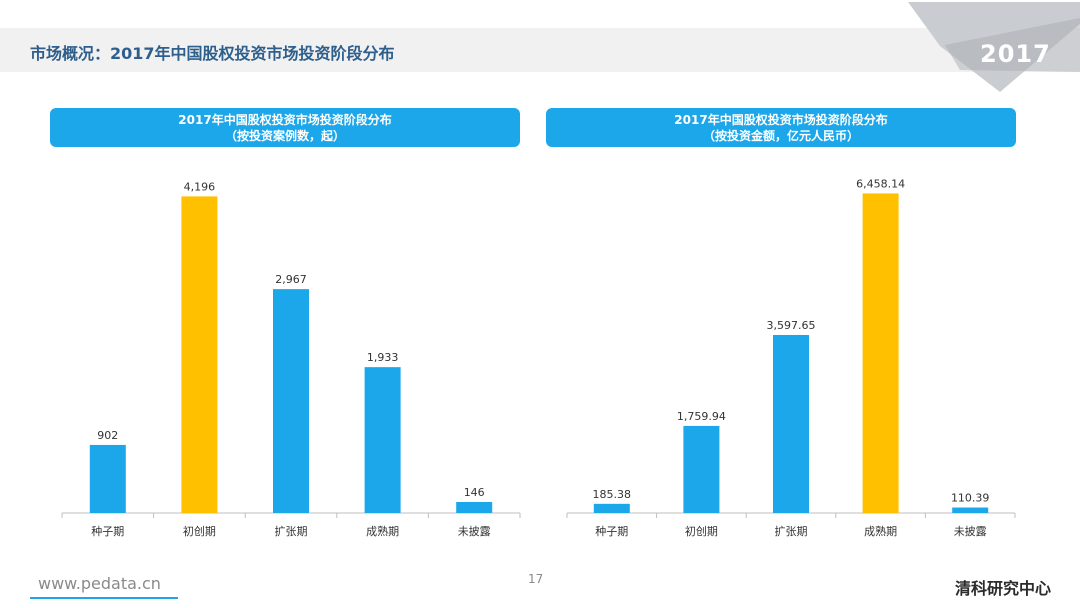 This screenshot has width=1080, height=608. What do you see at coordinates (780, 135) in the screenshot?
I see `chart-right-subtitle: （按投资金额，亿元人民币）` at bounding box center [780, 135].